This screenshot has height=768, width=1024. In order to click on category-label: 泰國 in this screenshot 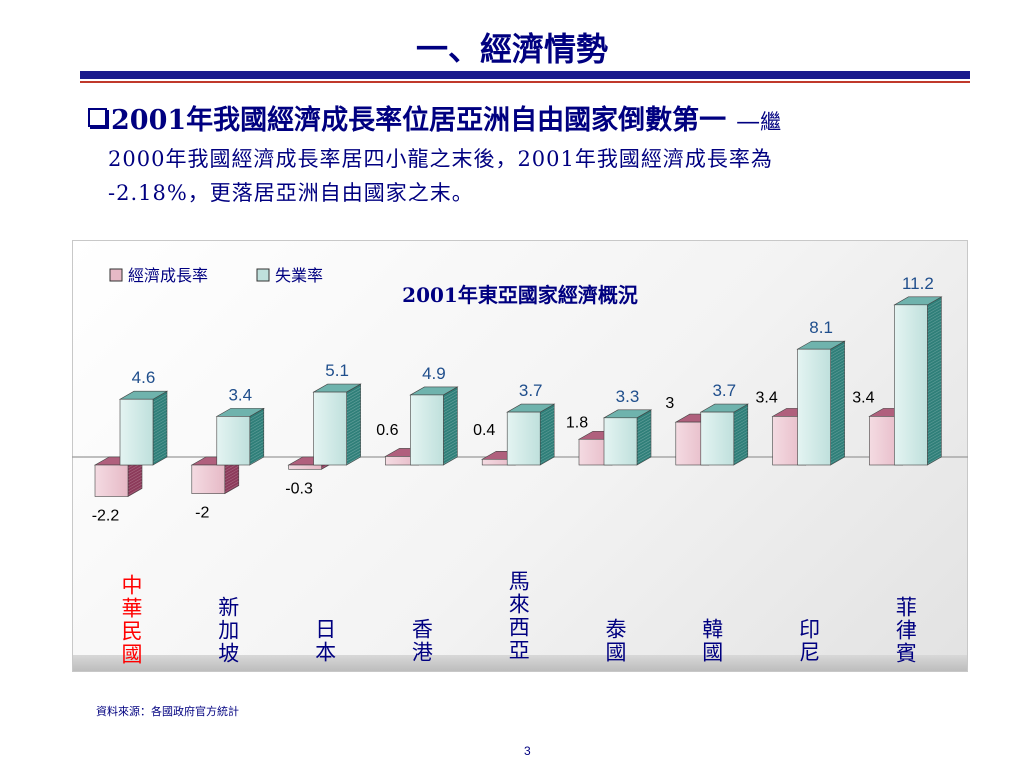, I will do `click(615, 641)`.